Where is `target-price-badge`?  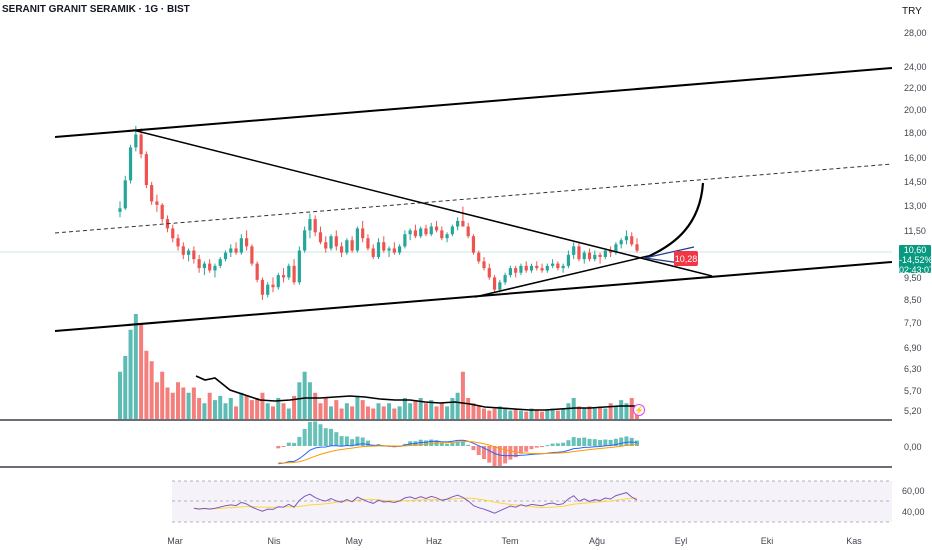 target-price-badge is located at coordinates (686, 258).